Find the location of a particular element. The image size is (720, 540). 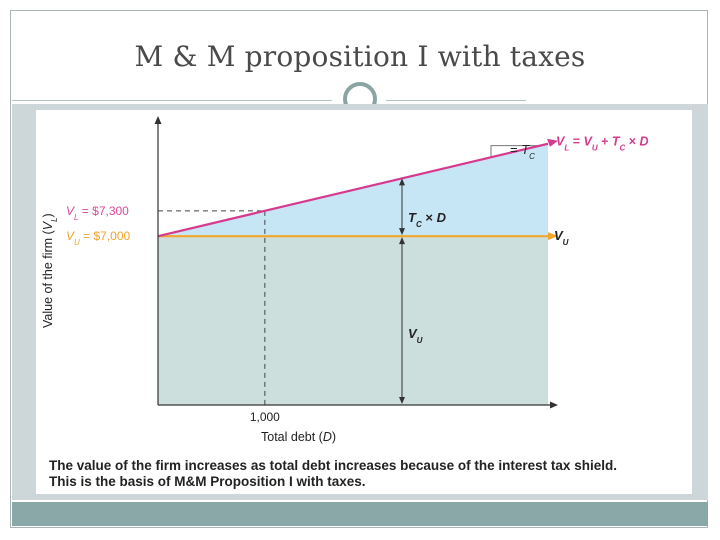

x-tick-label: 1,000 is located at coordinates (265, 417).